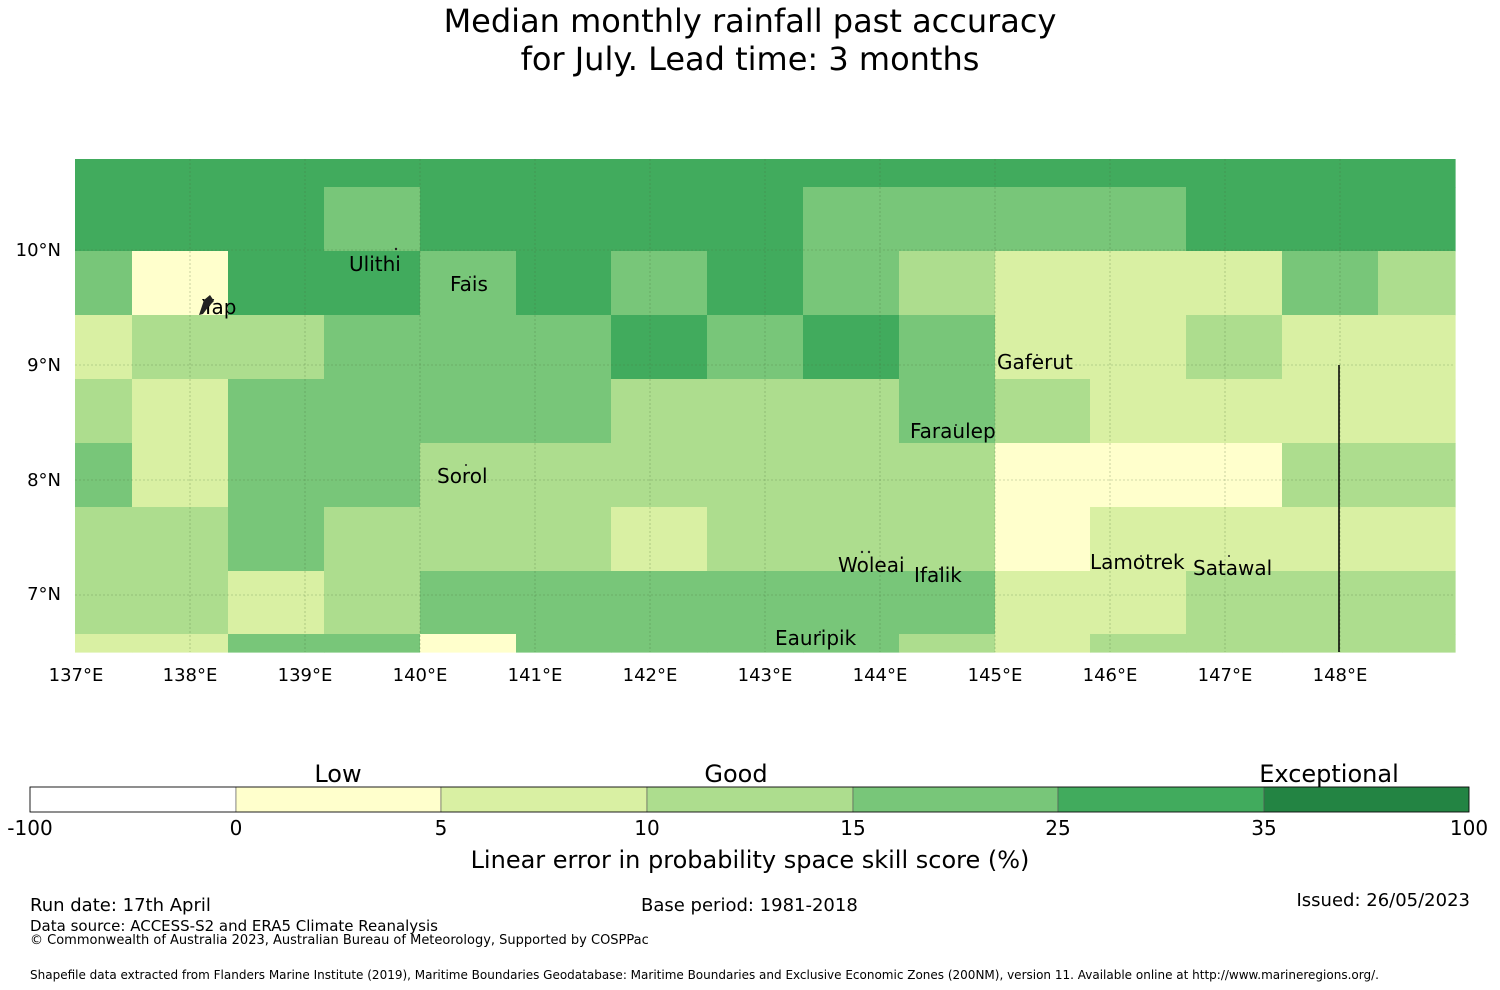 This screenshot has width=1500, height=990. What do you see at coordinates (1137, 562) in the screenshot?
I see `island-label-lamotrek: Lamotrek` at bounding box center [1137, 562].